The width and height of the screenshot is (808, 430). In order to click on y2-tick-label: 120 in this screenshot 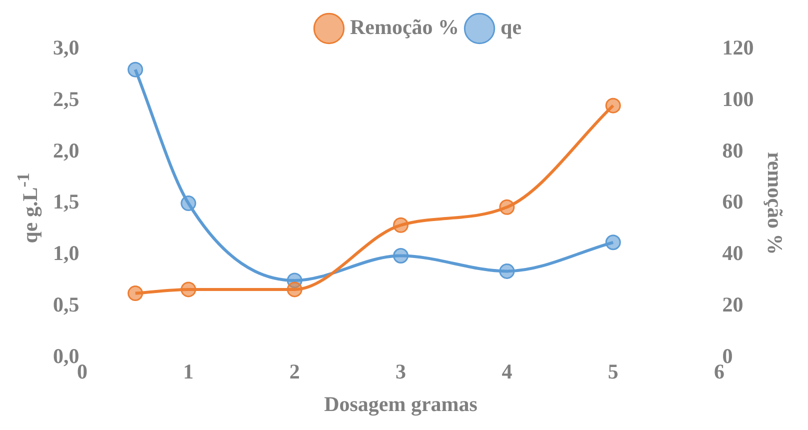, I will do `click(738, 47)`.